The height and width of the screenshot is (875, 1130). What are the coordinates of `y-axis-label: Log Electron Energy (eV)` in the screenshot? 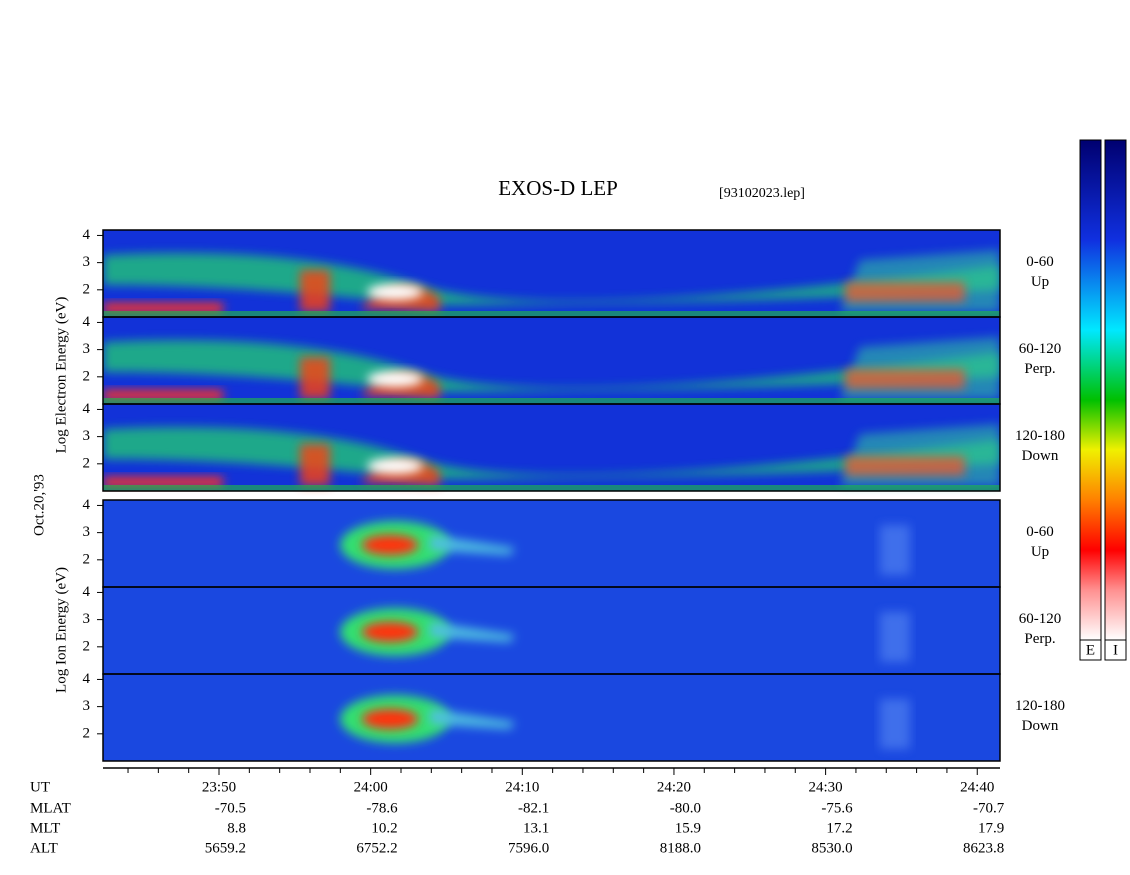 It's located at (61, 375).